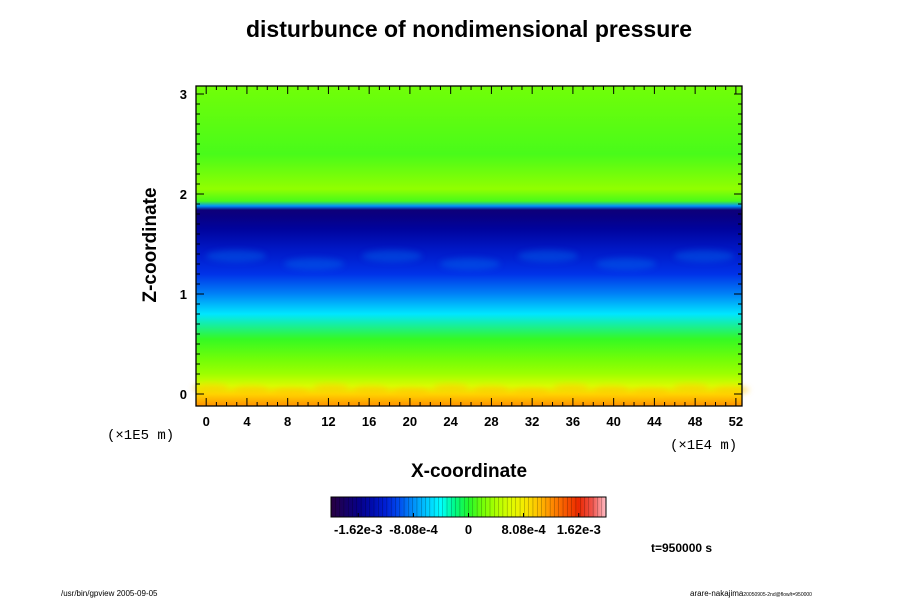 This screenshot has width=900, height=600. I want to click on x-tick-label: 16, so click(369, 421).